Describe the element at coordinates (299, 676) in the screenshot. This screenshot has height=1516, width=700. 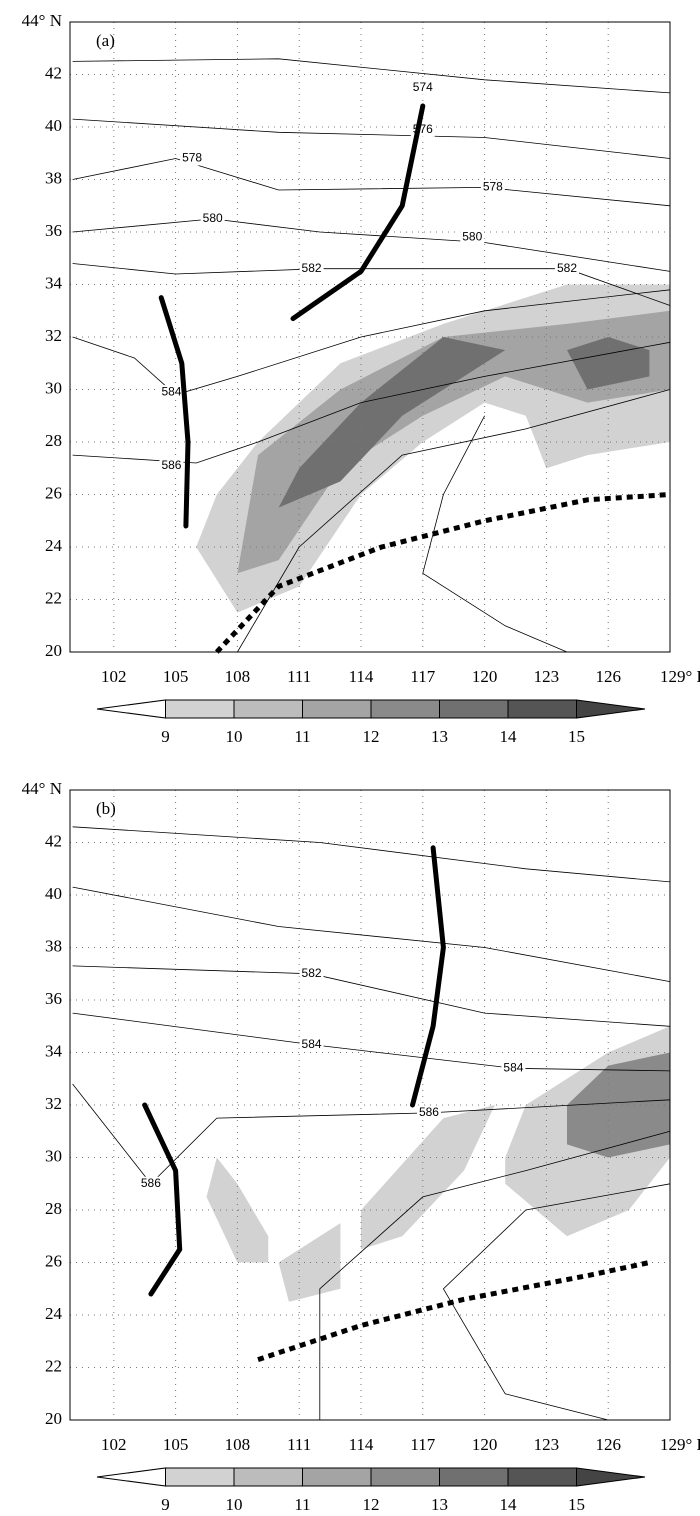
I see `lon-label: 111` at that location.